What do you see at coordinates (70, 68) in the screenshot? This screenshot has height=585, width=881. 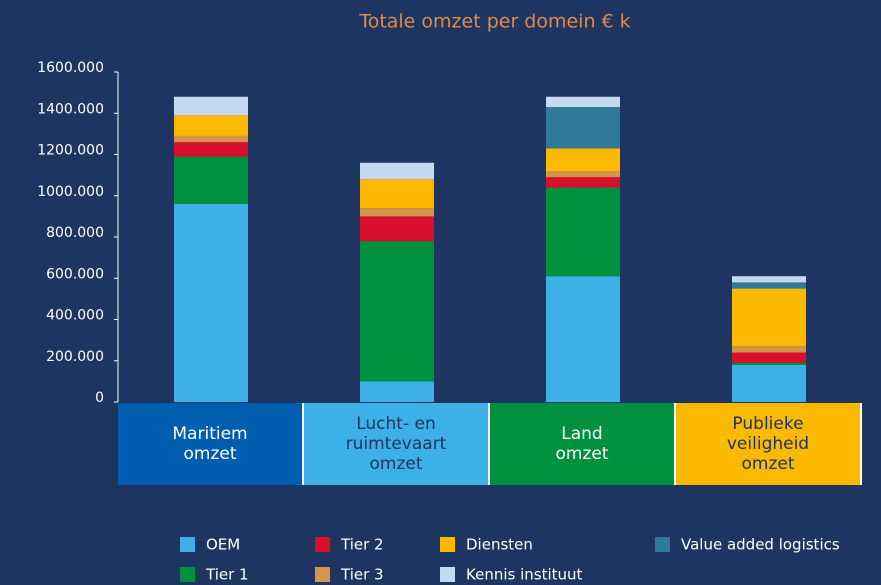 I see `y-tick-label: 1600.000` at bounding box center [70, 68].